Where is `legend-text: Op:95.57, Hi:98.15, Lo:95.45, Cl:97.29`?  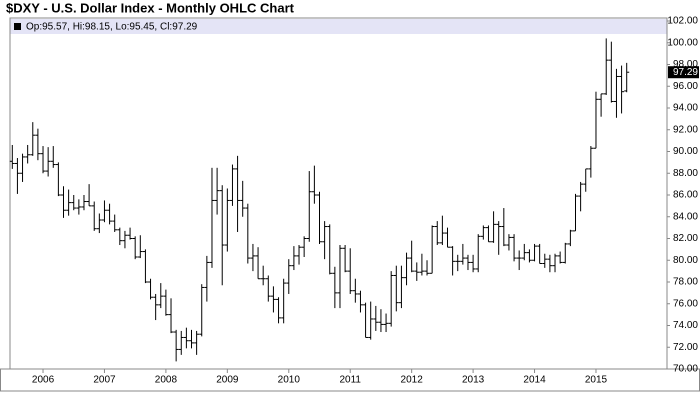 legend-text: Op:95.57, Hi:98.15, Lo:95.45, Cl:97.29 is located at coordinates (112, 27).